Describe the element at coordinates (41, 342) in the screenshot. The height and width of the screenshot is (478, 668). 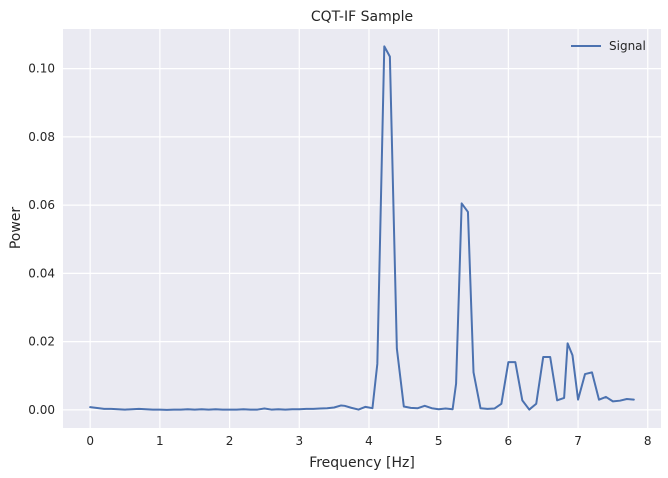
I see `y-tick-label: 0.02` at that location.